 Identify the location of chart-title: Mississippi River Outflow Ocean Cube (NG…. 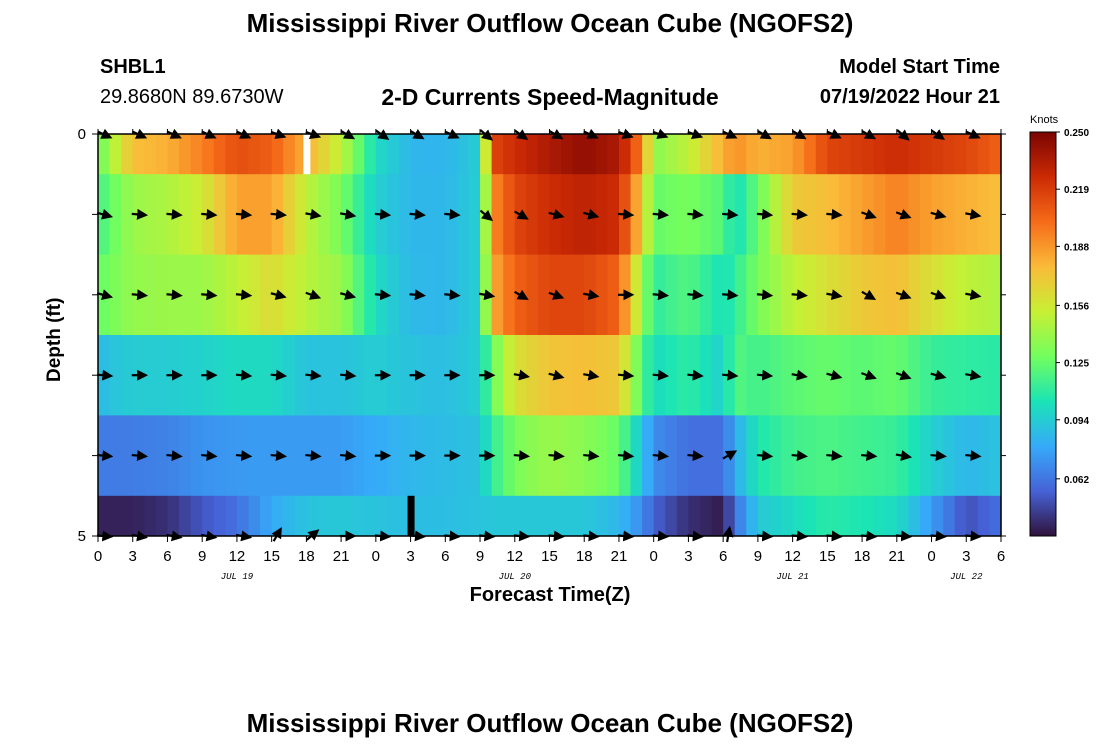
(550, 23).